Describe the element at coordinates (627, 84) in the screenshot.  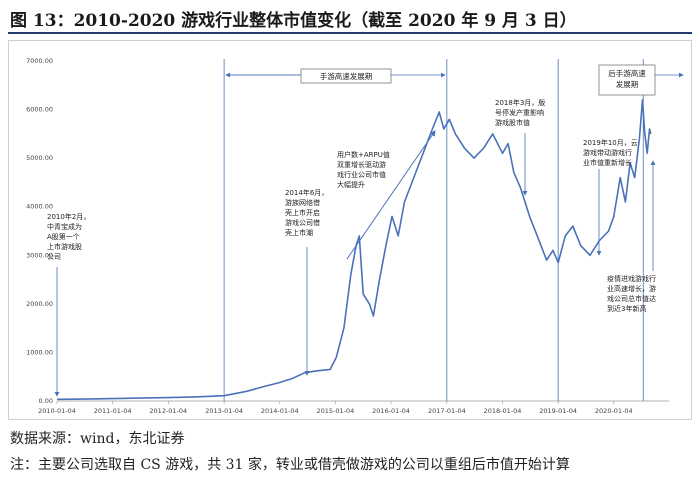
I see `phase2-label: 发展期` at that location.